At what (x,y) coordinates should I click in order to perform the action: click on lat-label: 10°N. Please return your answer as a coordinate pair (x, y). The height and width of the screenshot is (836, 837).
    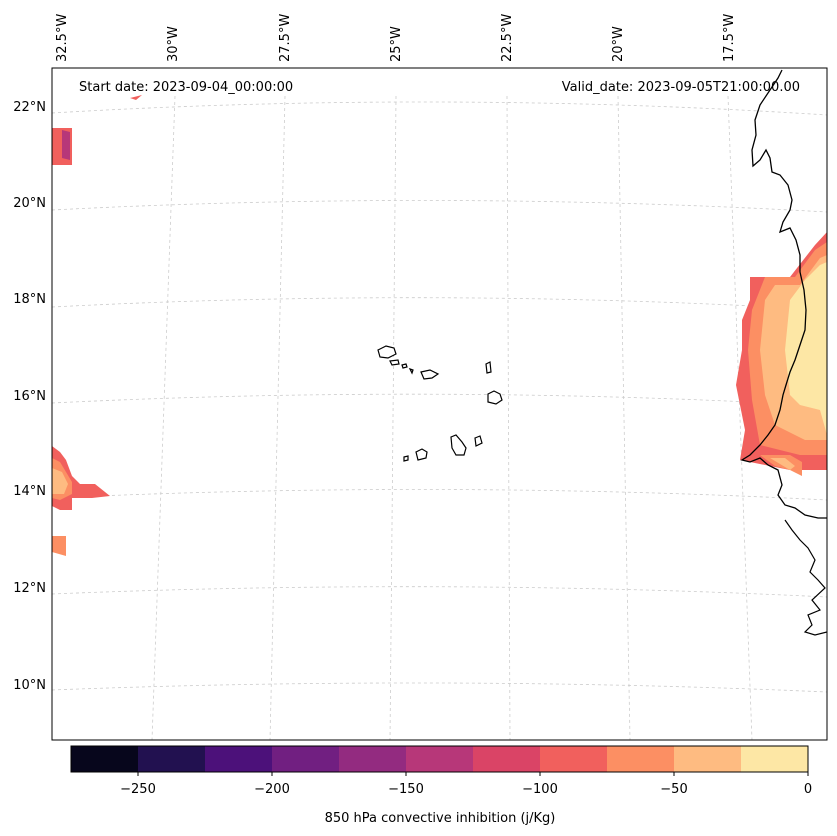
    Looking at the image, I should click on (29, 685).